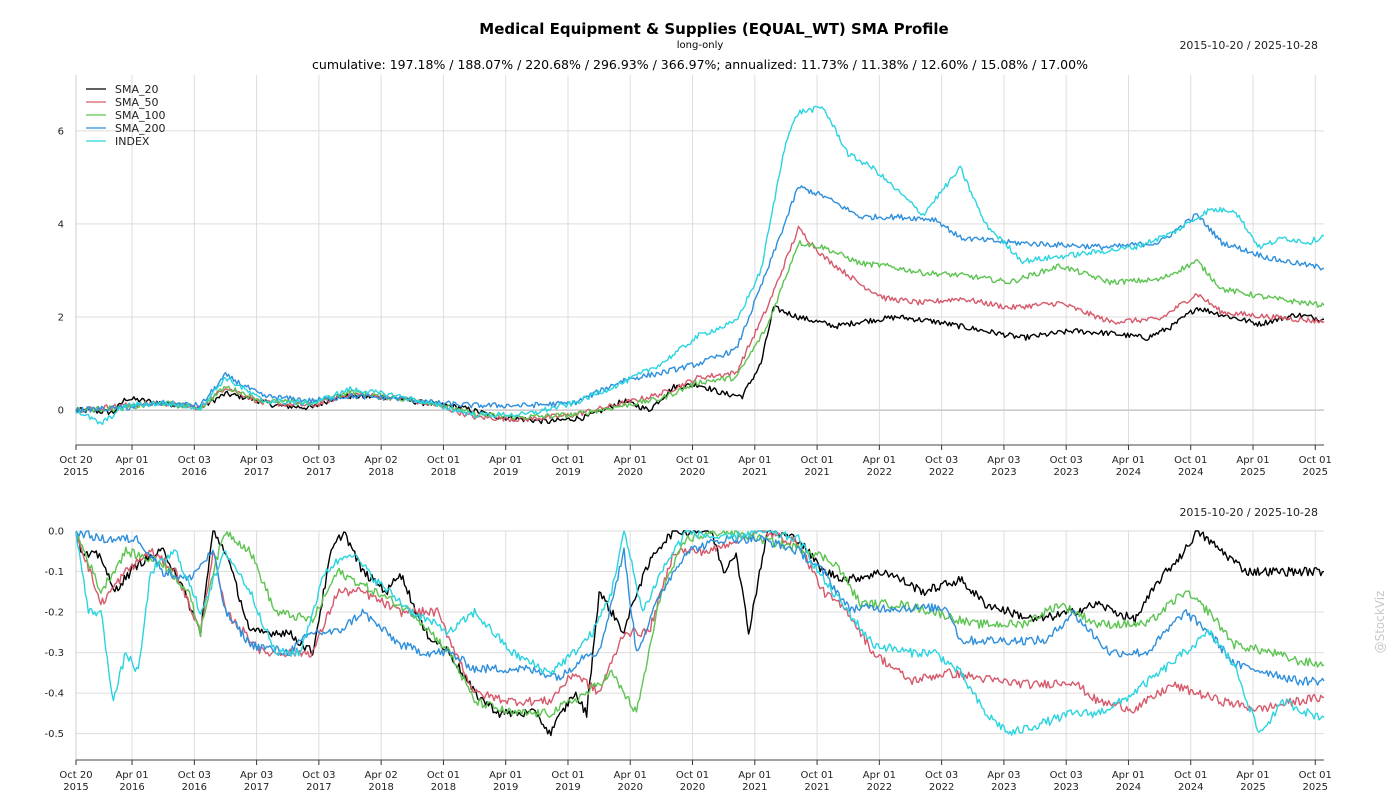  Describe the element at coordinates (140, 128) in the screenshot. I see `legend-label: SMA_200` at that location.